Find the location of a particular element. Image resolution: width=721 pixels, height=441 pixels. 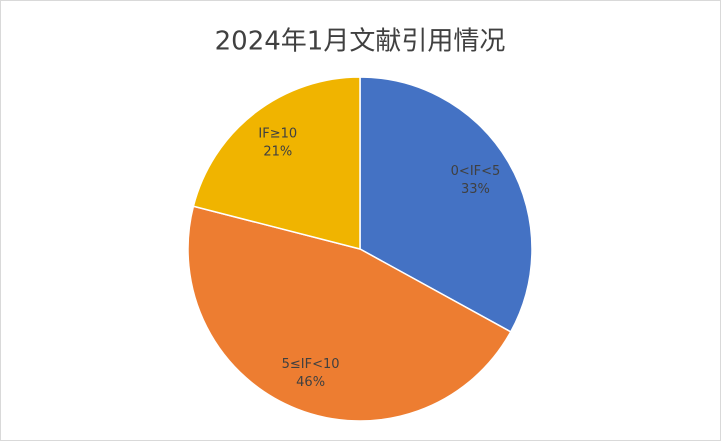

data-label-category: 0<IF<5 is located at coordinates (476, 171).